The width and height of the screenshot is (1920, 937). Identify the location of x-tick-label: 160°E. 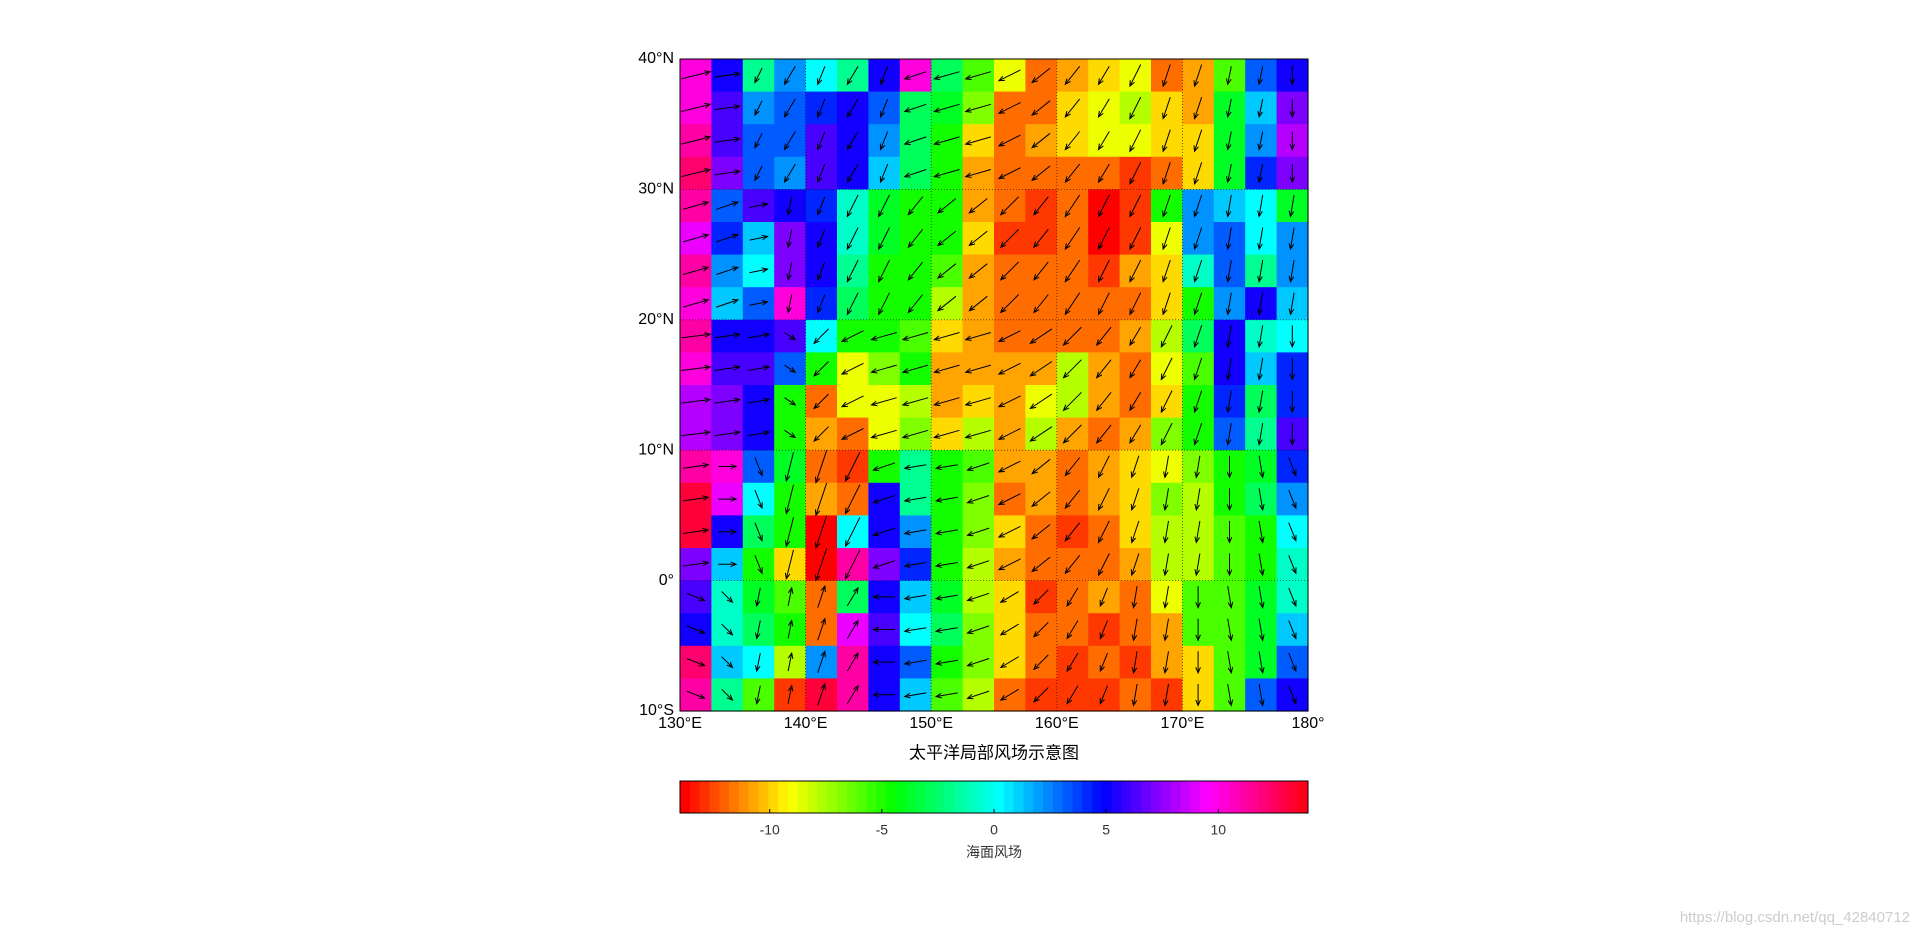
(1057, 723).